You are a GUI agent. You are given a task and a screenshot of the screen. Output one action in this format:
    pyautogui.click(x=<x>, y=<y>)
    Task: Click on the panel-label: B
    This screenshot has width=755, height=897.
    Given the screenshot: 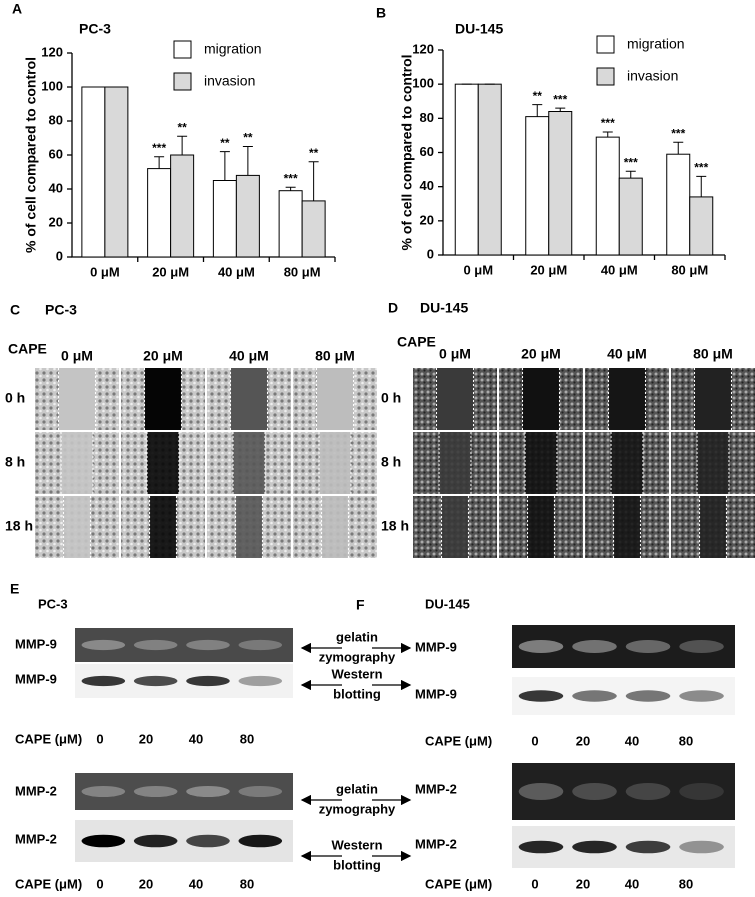 What is the action you would take?
    pyautogui.click(x=381, y=13)
    